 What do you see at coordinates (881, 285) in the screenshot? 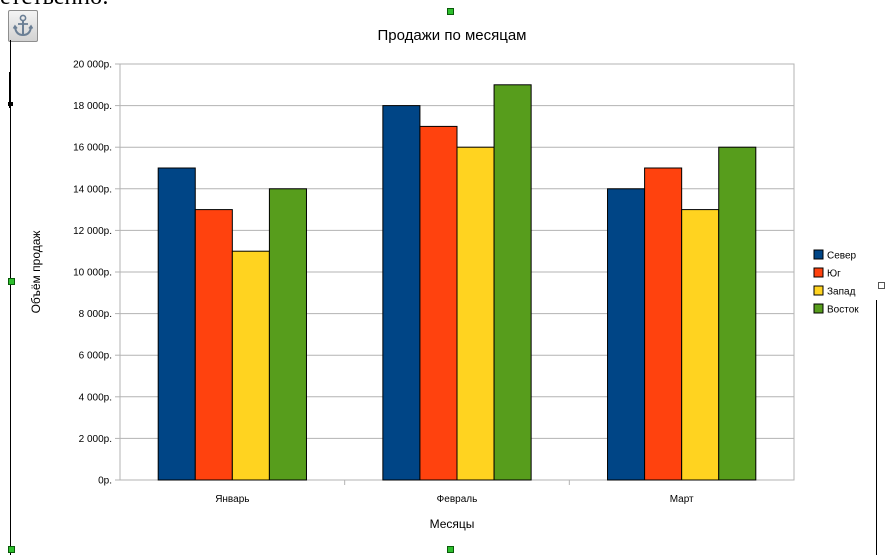
I see `selection-handle-right` at bounding box center [881, 285].